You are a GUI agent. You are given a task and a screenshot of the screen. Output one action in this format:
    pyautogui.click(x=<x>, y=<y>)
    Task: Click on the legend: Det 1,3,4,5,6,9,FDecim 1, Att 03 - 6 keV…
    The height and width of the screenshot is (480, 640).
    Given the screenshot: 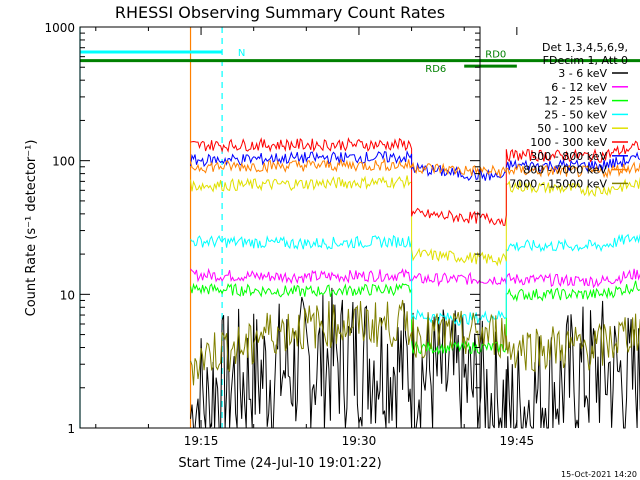 What is the action you would take?
    pyautogui.click(x=568, y=115)
    